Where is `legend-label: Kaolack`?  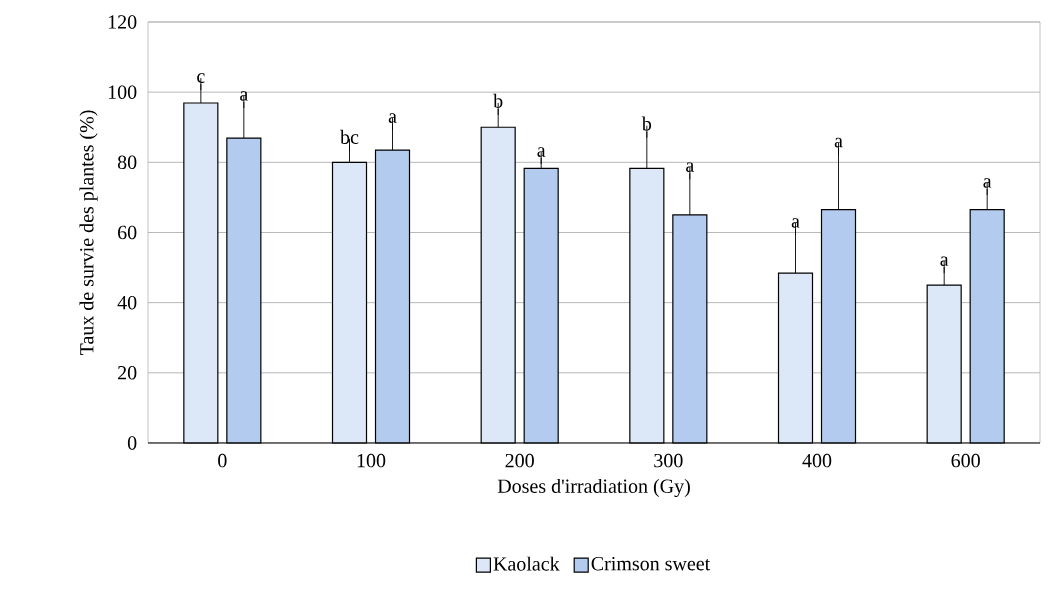 legend-label: Kaolack is located at coordinates (526, 563).